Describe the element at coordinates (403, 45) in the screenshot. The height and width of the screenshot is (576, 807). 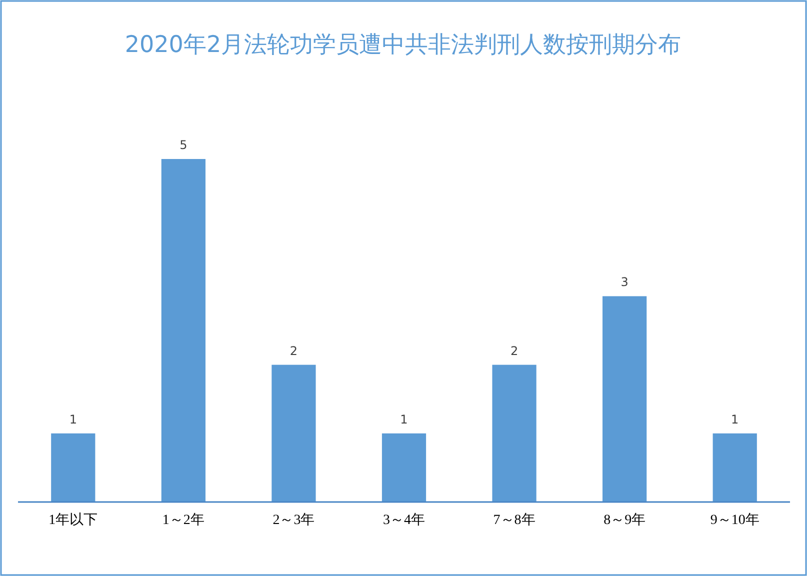
I see `chart-title: 2020年2月法轮功学员遭中共非法判刑人数按刑期分布` at that location.